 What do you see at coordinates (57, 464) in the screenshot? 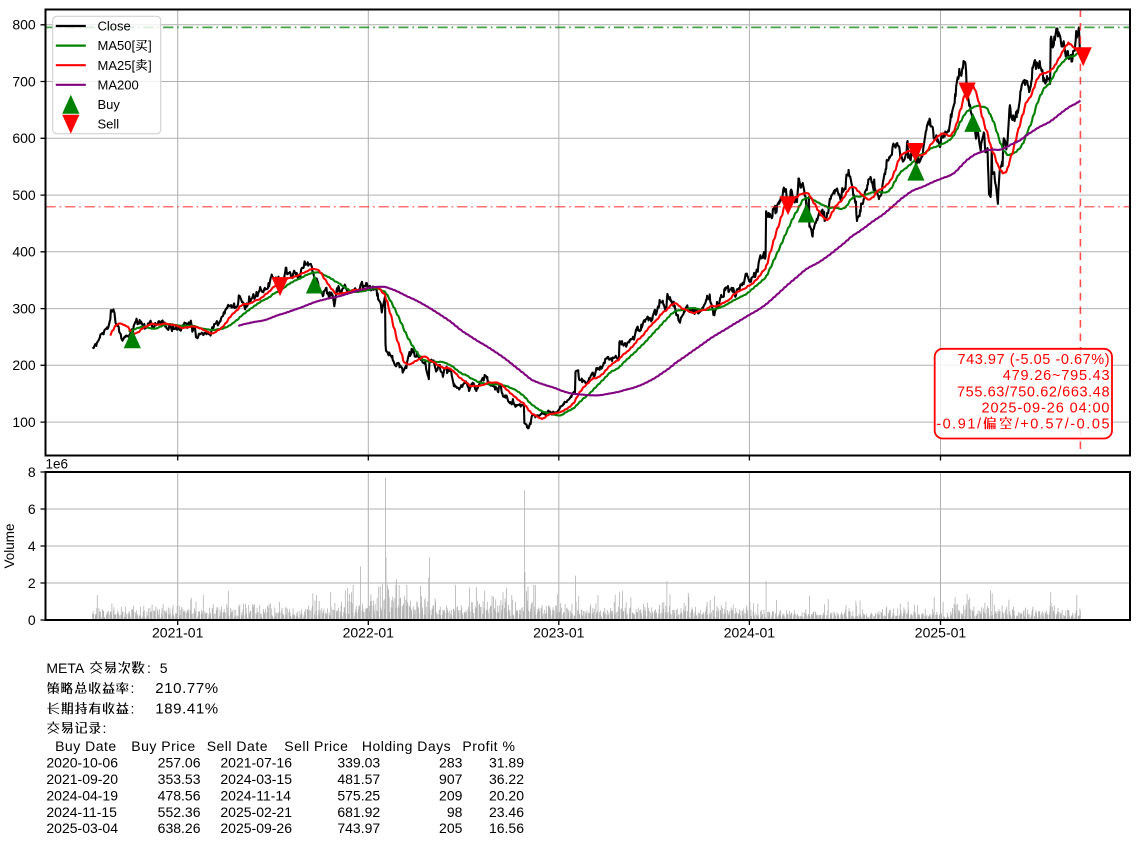
I see `svg-text: 1e6` at bounding box center [57, 464].